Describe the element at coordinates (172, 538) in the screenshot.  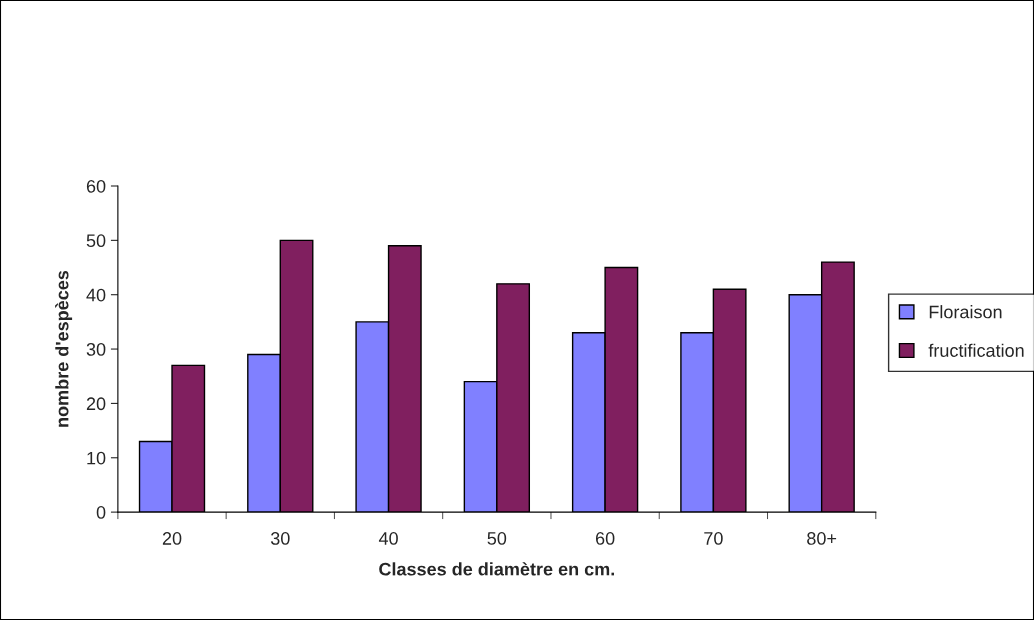
I see `x-tick-label: 20` at that location.